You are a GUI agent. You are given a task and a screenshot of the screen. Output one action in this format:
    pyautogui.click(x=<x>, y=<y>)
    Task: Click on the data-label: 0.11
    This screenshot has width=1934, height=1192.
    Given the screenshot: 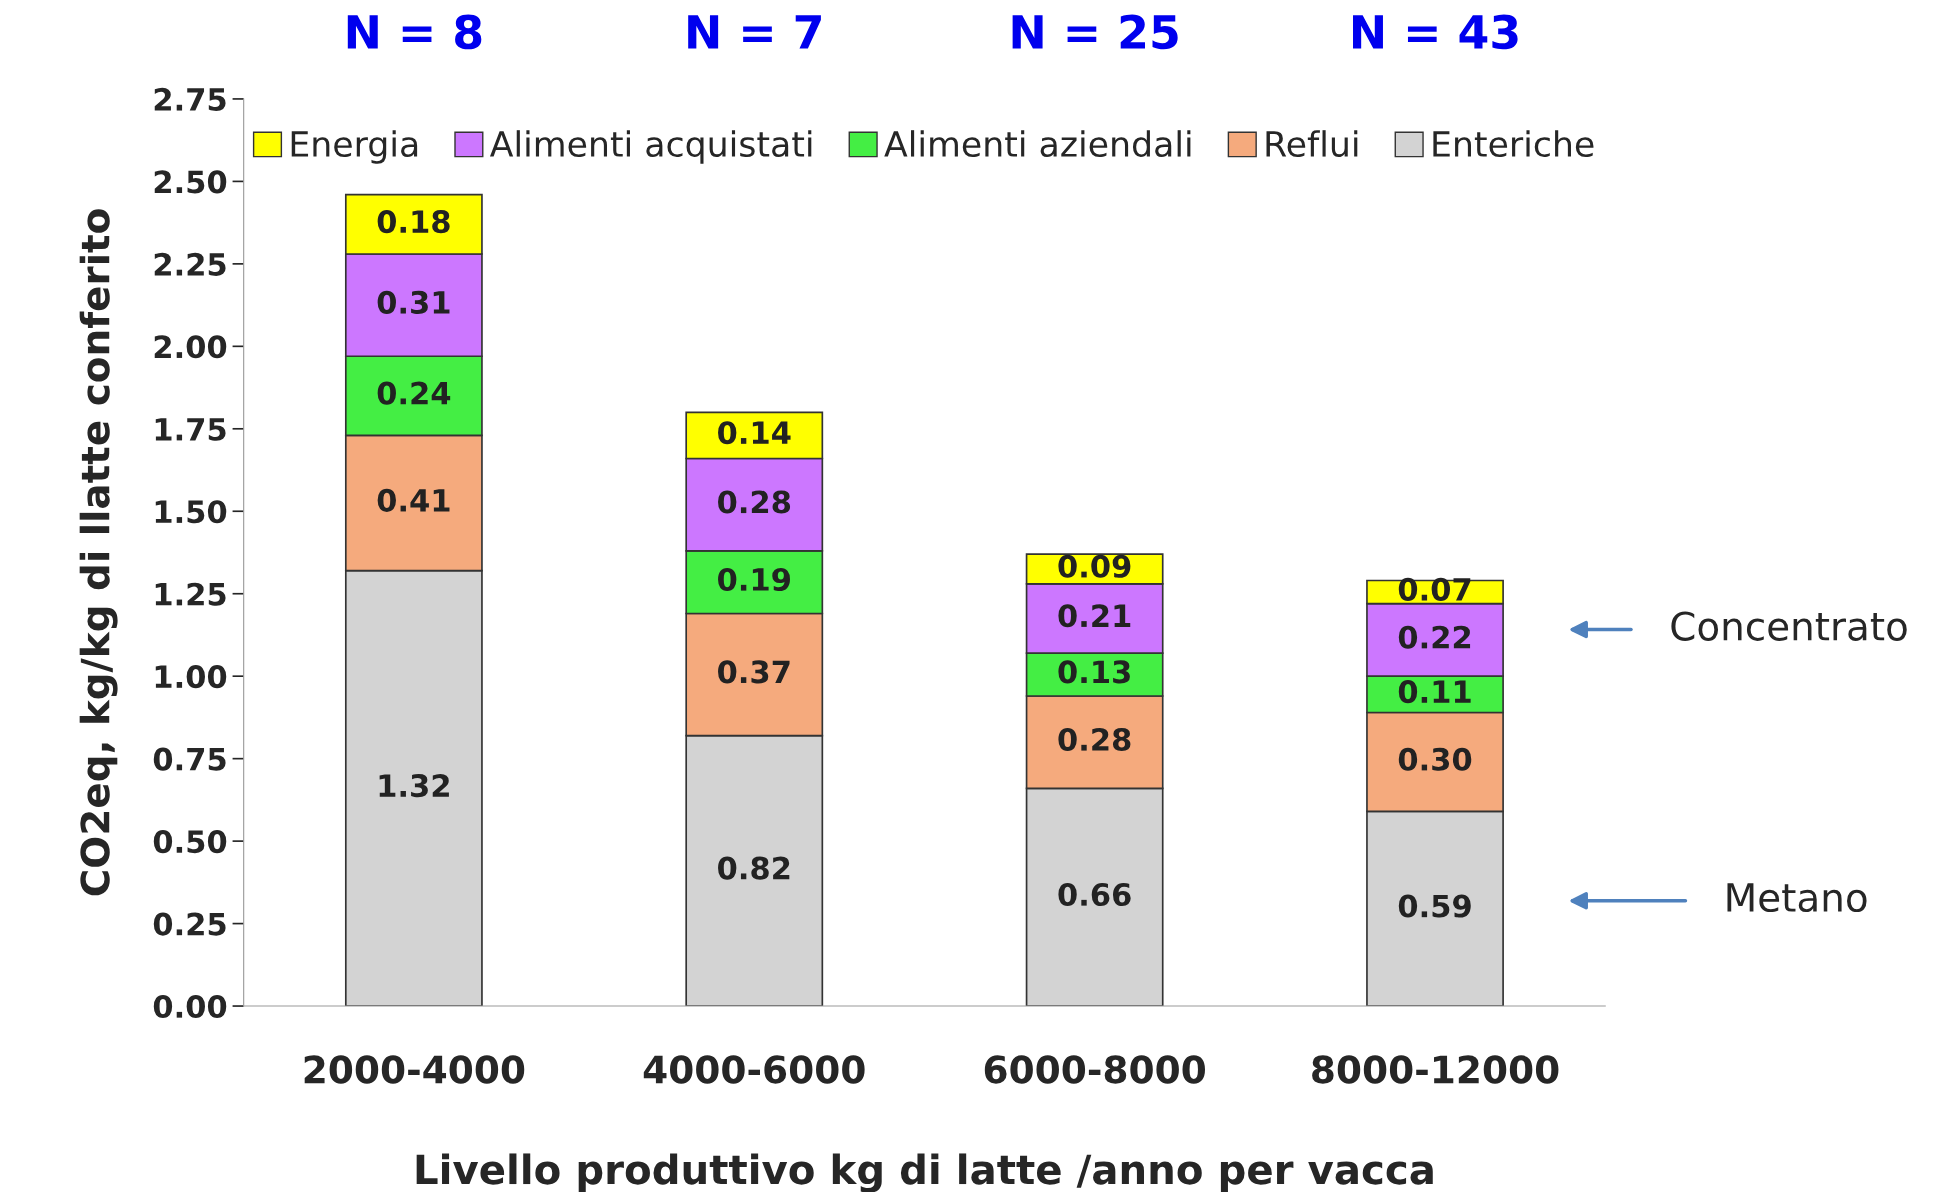 What is the action you would take?
    pyautogui.click(x=1434, y=692)
    